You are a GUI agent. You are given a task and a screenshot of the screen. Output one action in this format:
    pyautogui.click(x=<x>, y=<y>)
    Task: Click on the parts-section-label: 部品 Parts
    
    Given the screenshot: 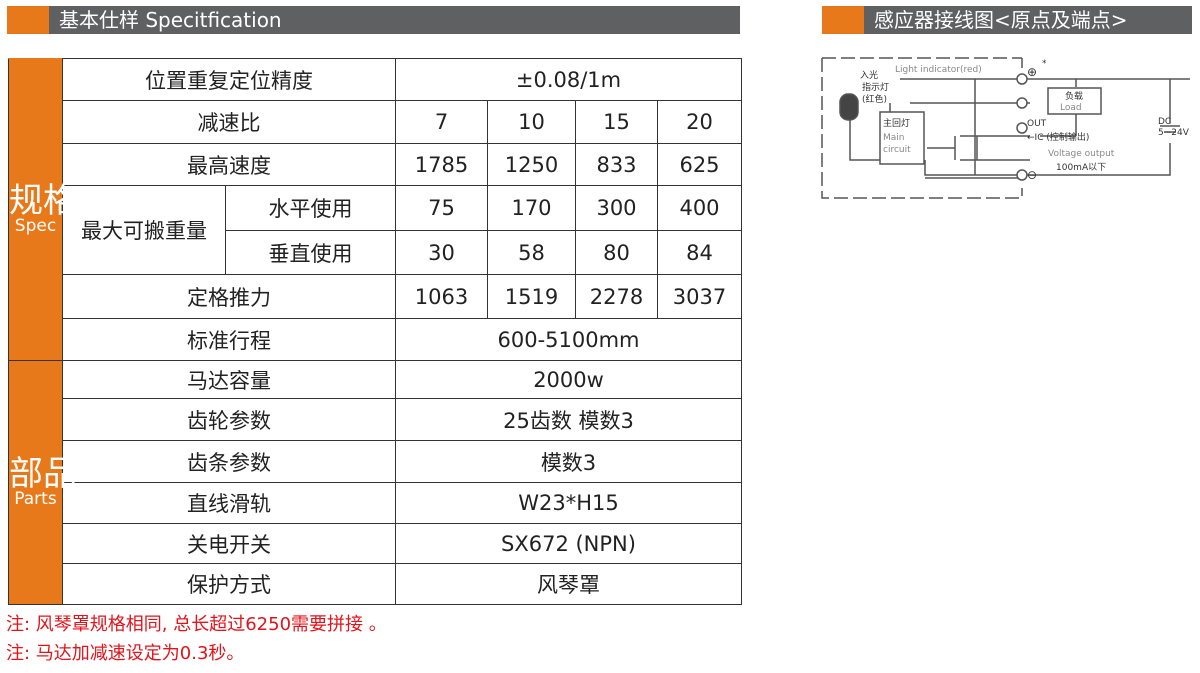 What is the action you would take?
    pyautogui.click(x=42, y=482)
    